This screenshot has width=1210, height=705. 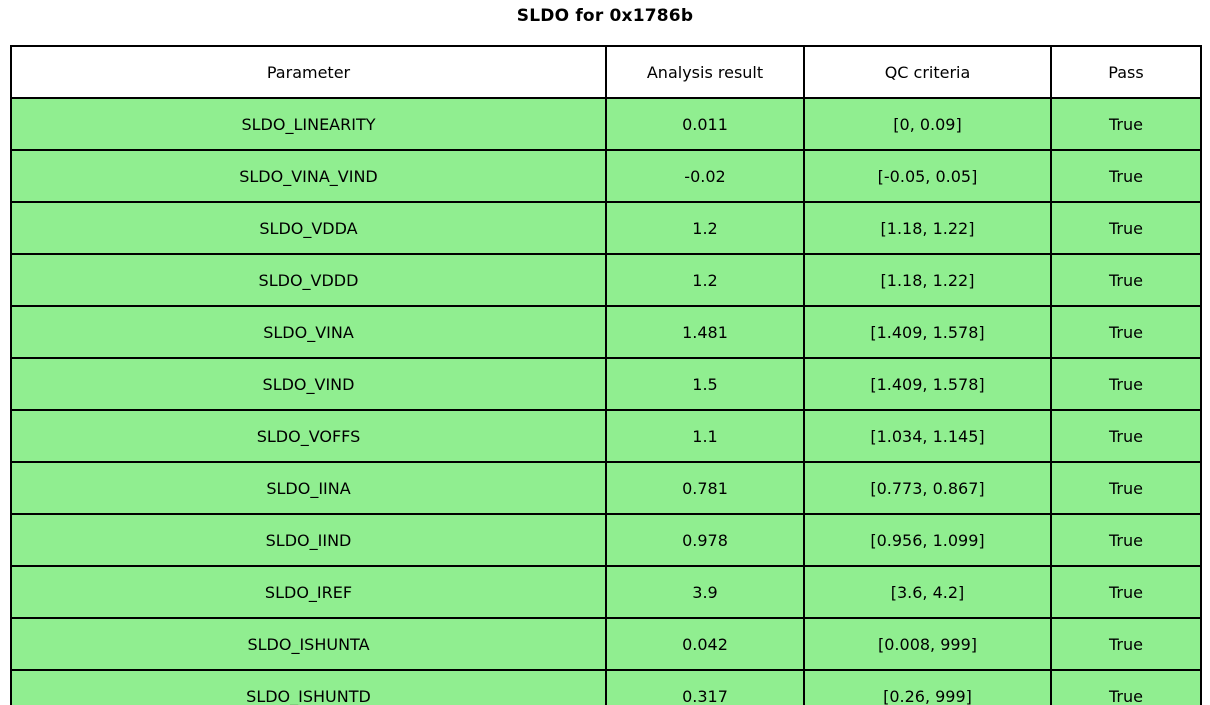 What do you see at coordinates (705, 592) in the screenshot?
I see `analysis-result-cell: 3.9` at bounding box center [705, 592].